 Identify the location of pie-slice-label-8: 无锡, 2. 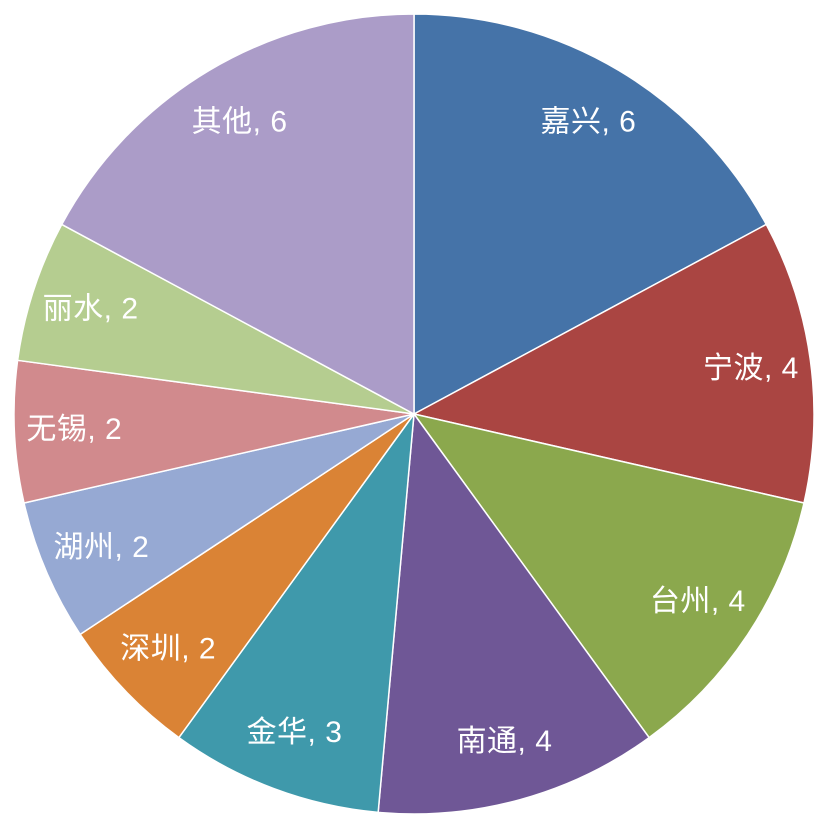
(74, 429).